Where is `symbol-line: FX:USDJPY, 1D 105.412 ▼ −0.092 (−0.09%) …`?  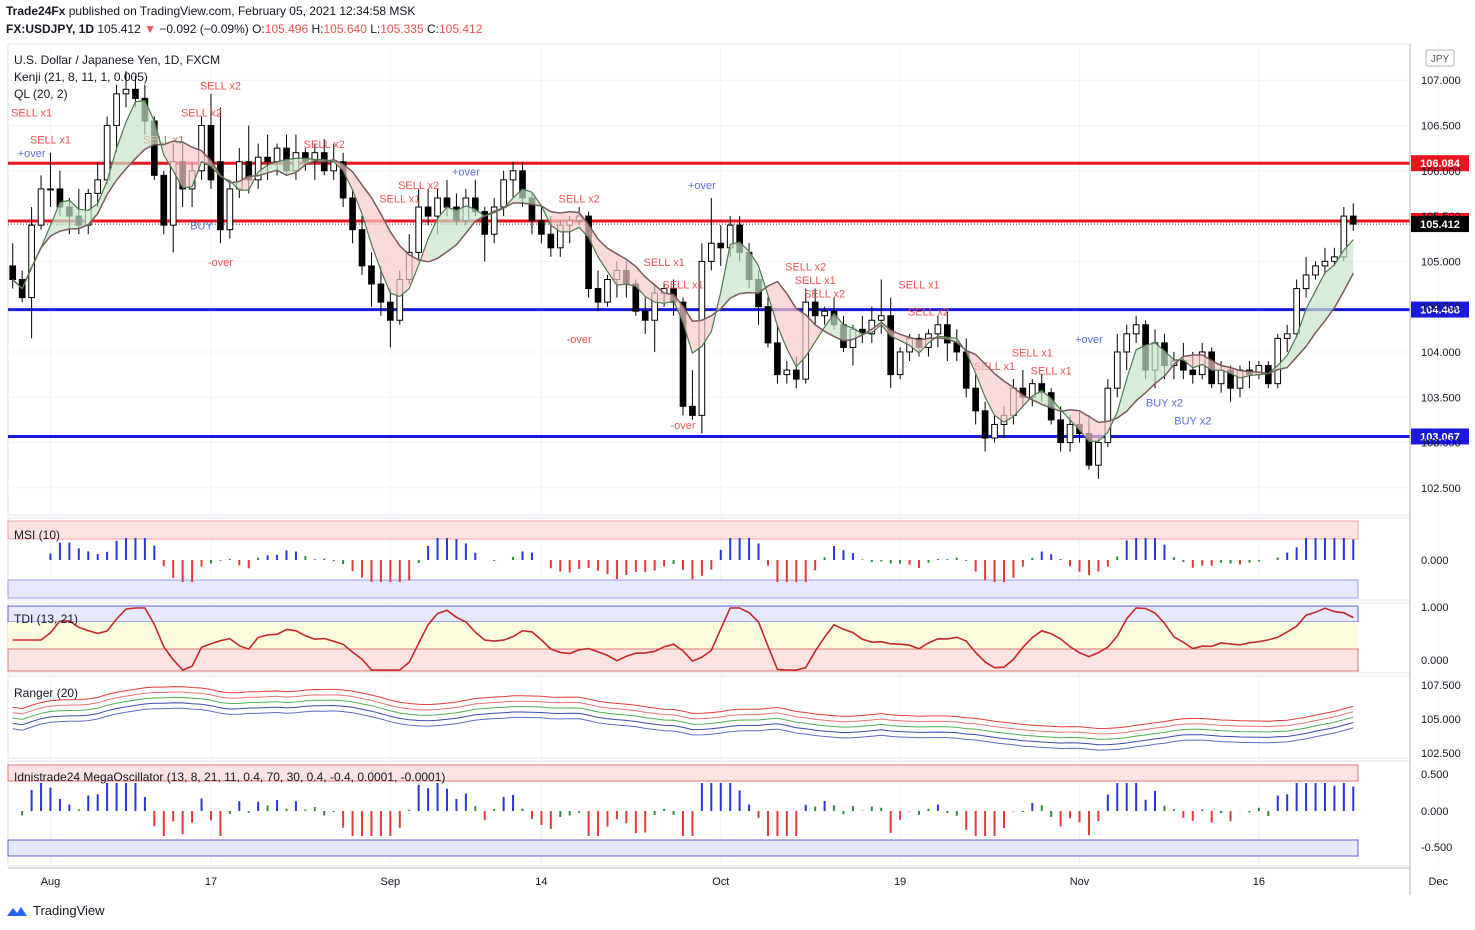 symbol-line: FX:USDJPY, 1D 105.412 ▼ −0.092 (−0.09%) … is located at coordinates (244, 29).